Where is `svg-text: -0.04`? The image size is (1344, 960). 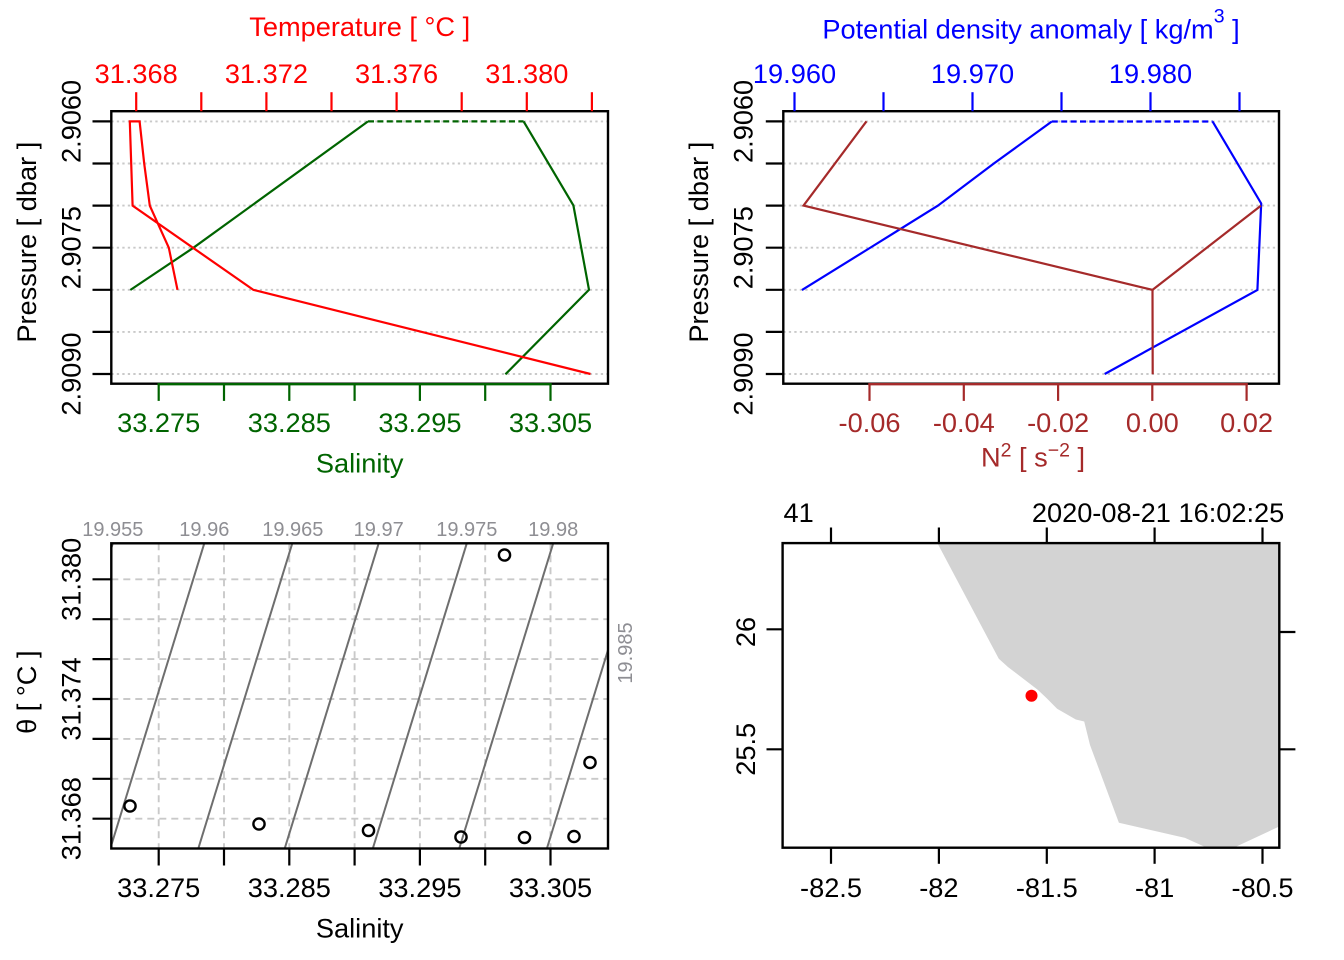 svg-text: -0.04 is located at coordinates (964, 422).